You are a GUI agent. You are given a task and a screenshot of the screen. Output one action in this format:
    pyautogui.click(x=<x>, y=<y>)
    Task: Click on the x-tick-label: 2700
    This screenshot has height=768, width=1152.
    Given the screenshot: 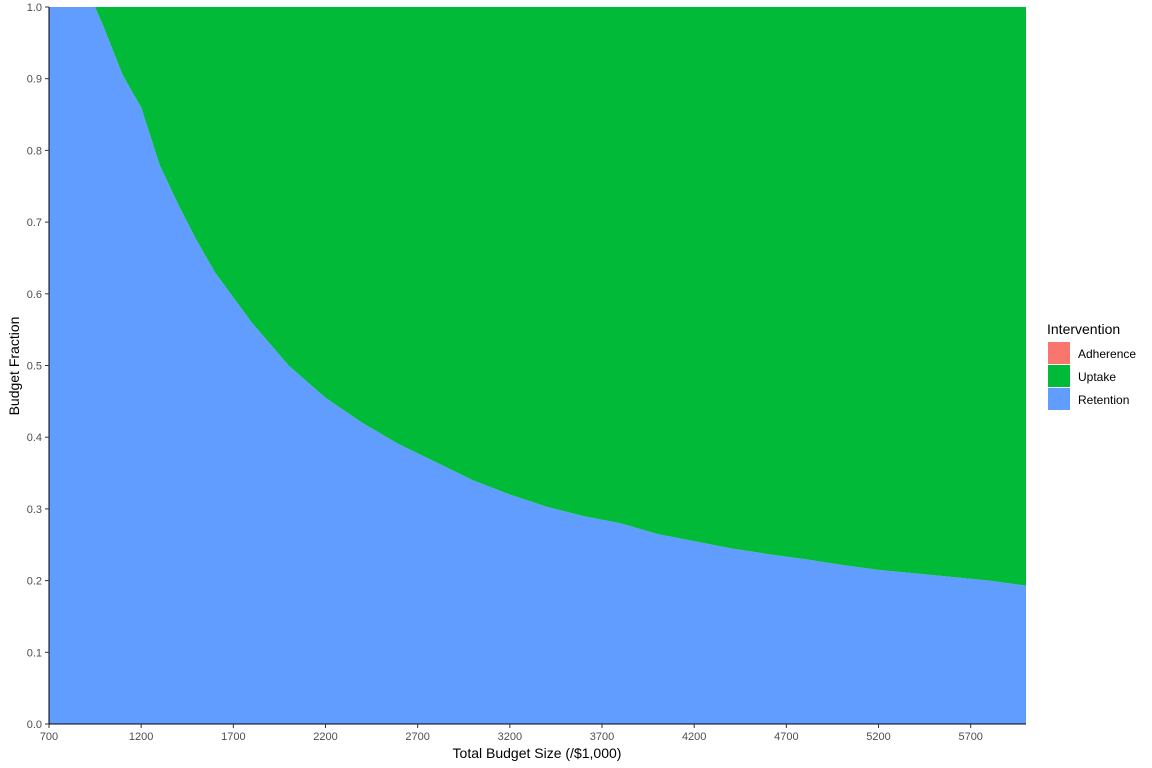 What is the action you would take?
    pyautogui.click(x=417, y=737)
    